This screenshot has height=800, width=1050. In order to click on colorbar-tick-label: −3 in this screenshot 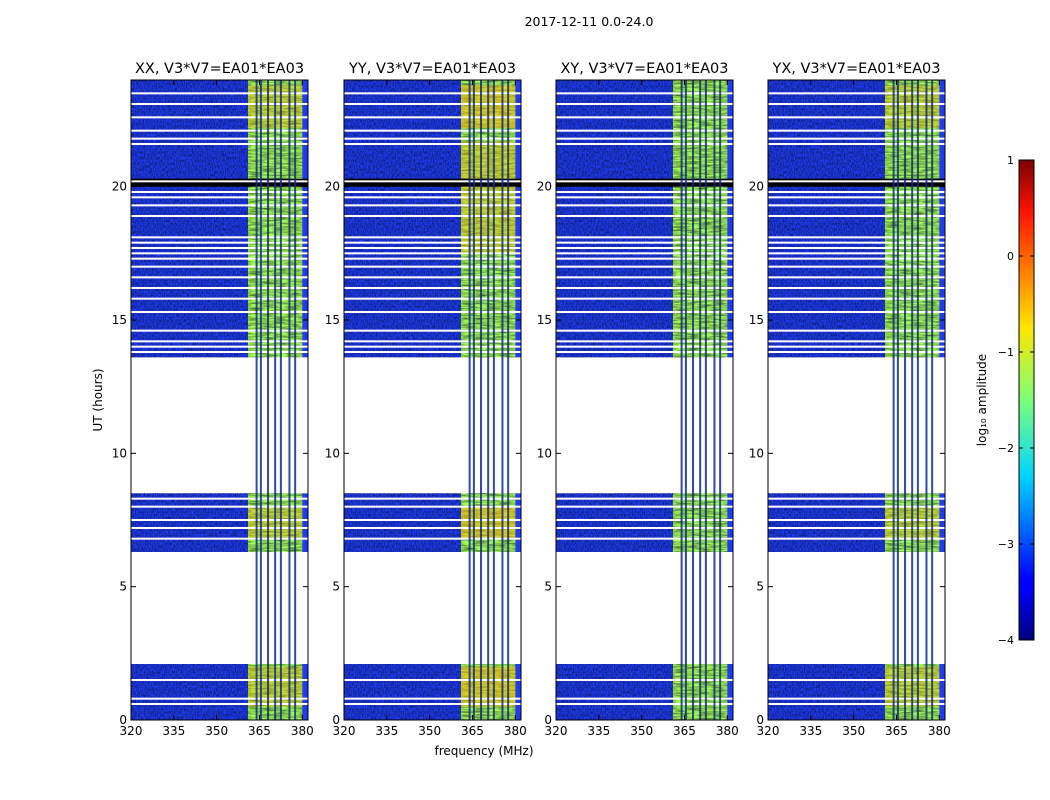, I will do `click(1006, 544)`.